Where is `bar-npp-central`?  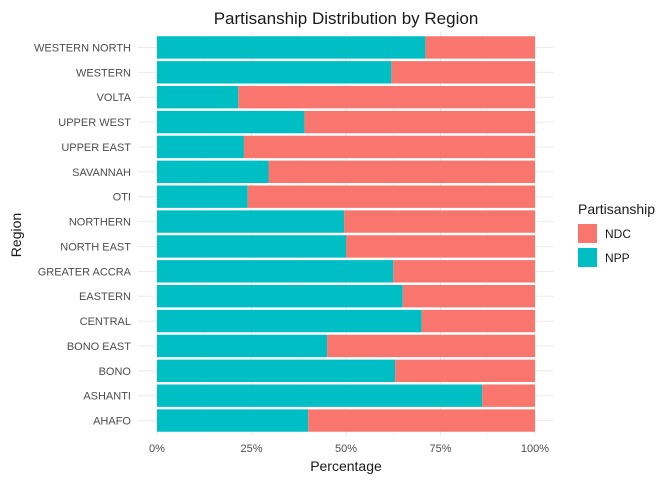 bar-npp-central is located at coordinates (289, 321).